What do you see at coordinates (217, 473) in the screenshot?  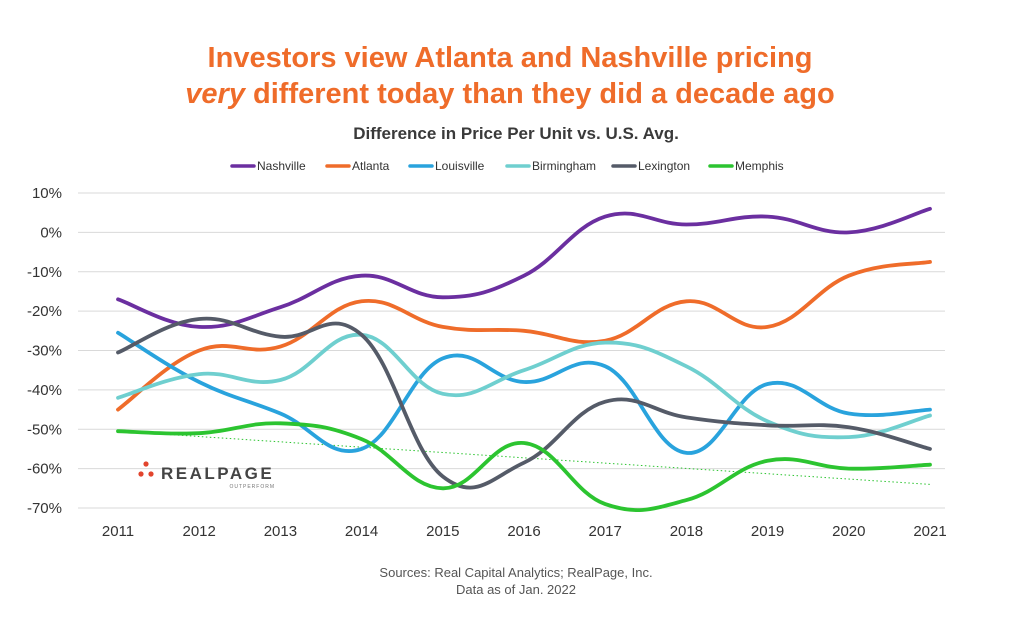 I see `logo-name: REALPAGE` at bounding box center [217, 473].